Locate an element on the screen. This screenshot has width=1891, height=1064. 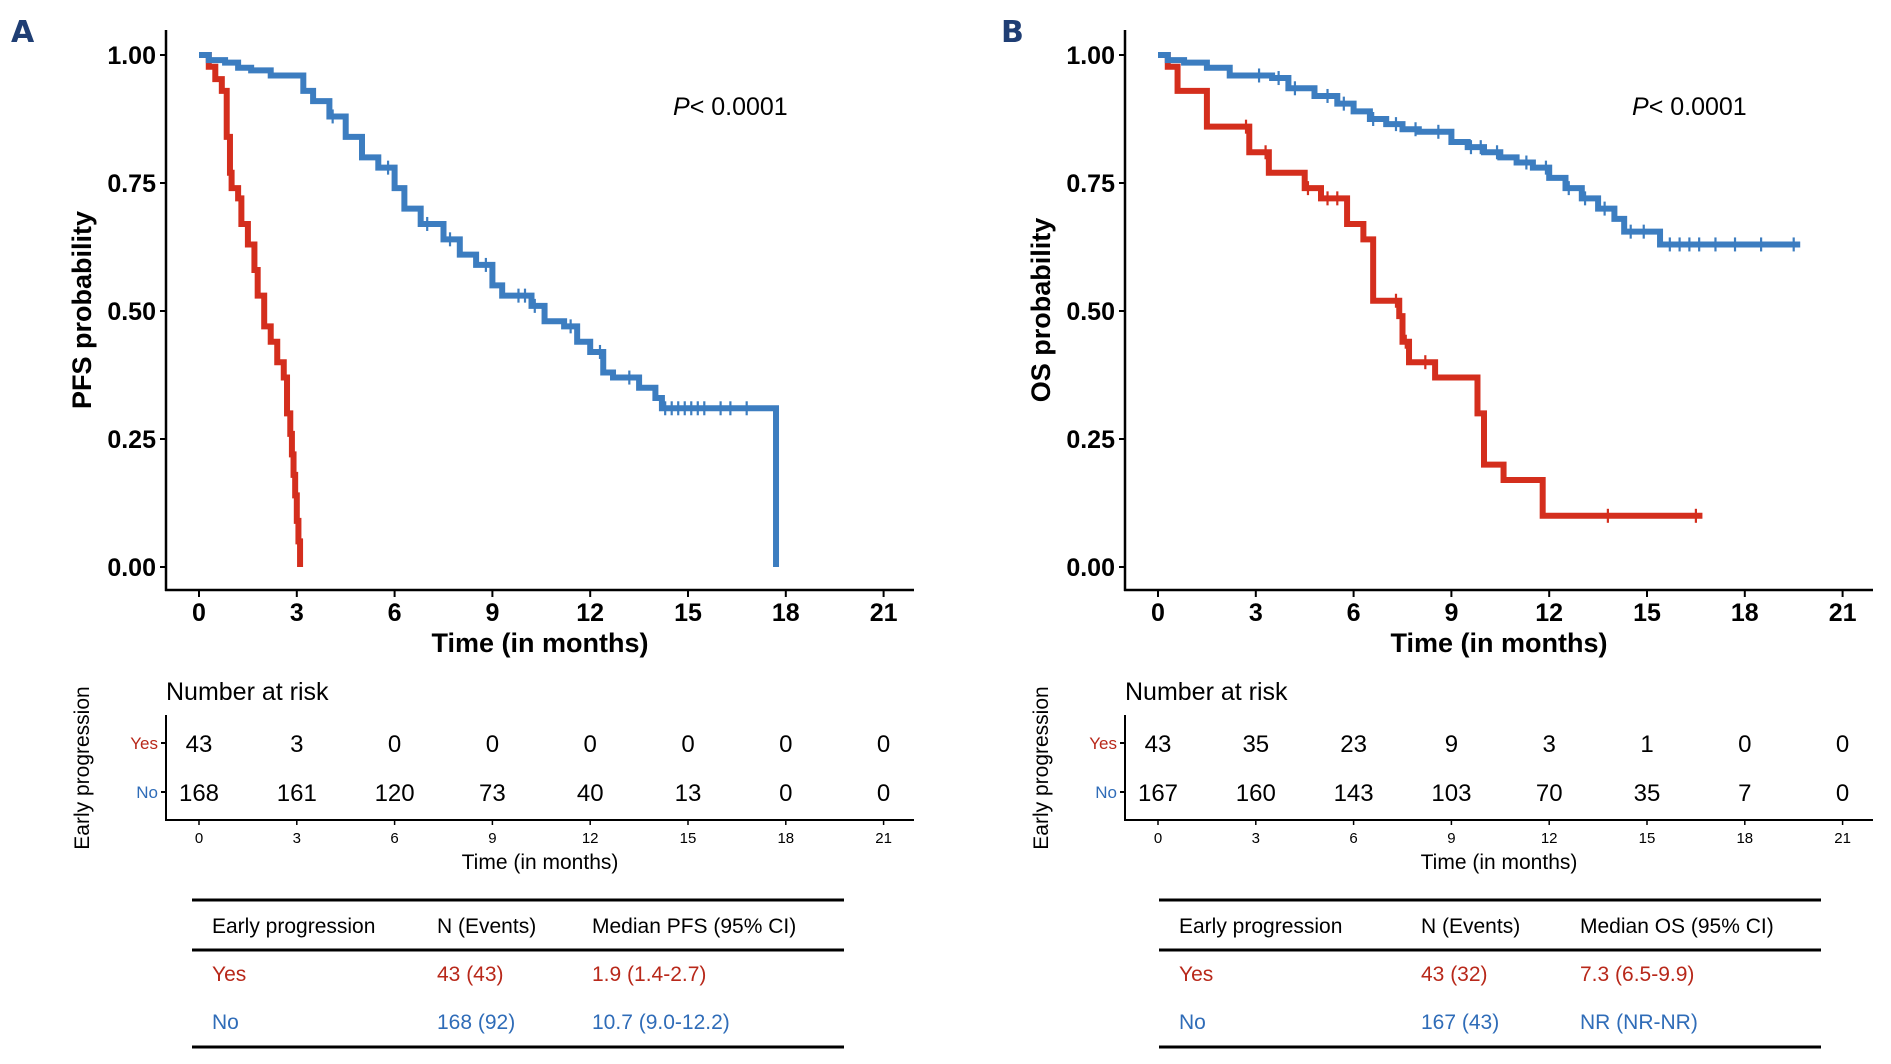
table-cell: 10.7 (9.0-12.2) is located at coordinates (661, 1022).